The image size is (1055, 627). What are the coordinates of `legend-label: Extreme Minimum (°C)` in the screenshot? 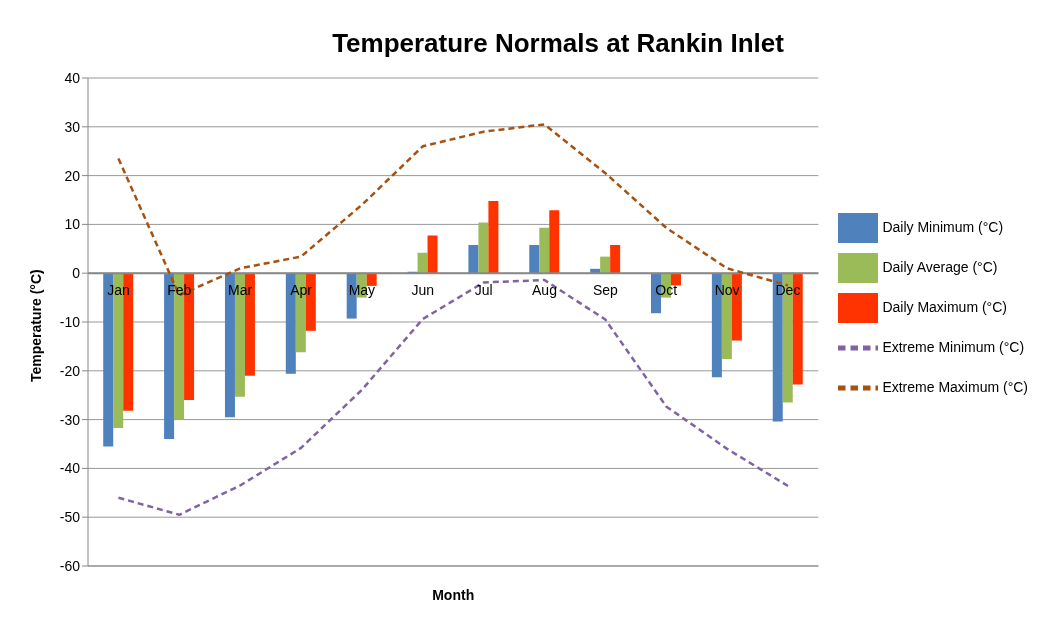 It's located at (953, 346).